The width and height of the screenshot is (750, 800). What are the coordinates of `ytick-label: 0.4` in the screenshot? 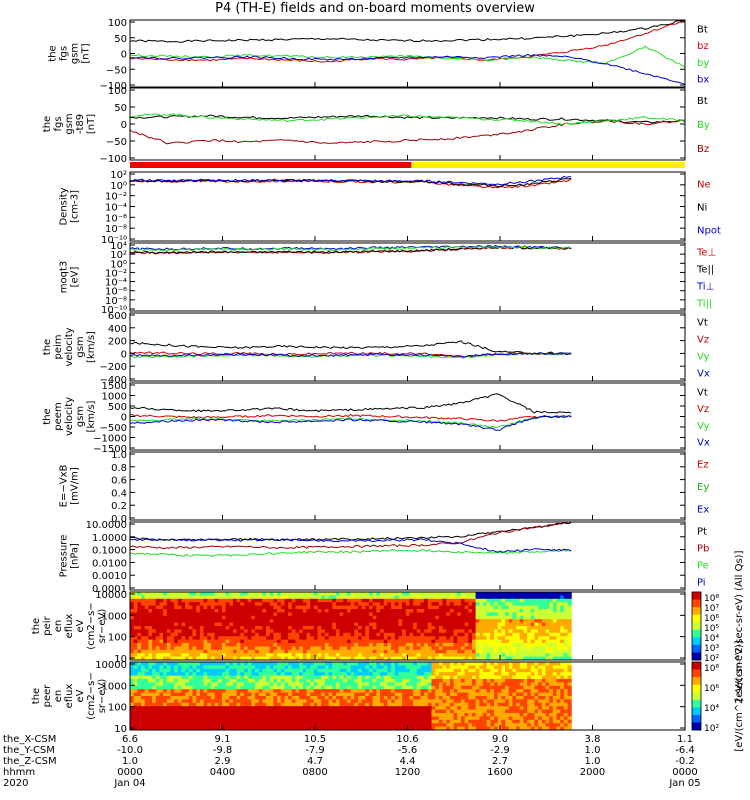 It's located at (119, 493).